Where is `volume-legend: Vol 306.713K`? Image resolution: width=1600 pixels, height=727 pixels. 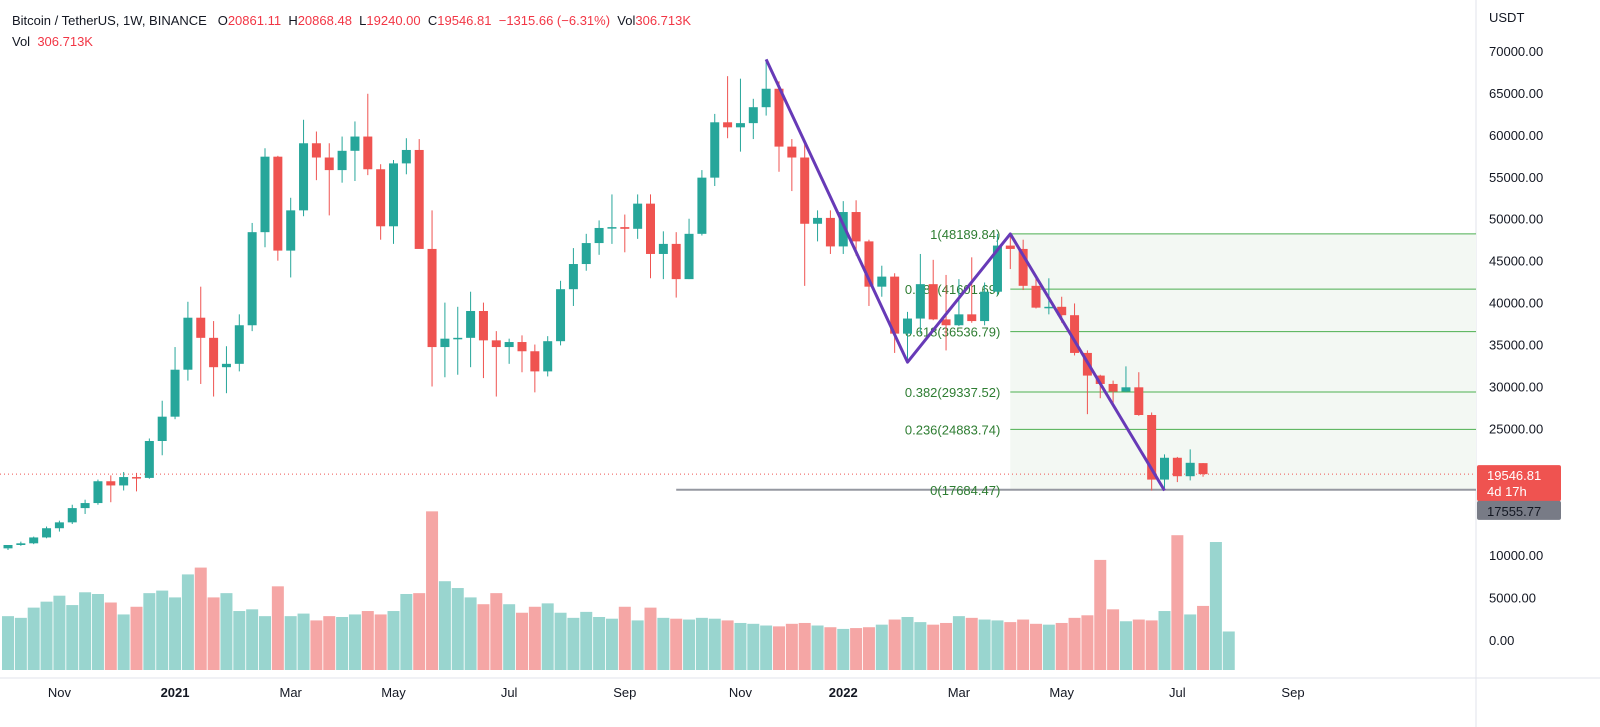
volume-legend: Vol 306.713K is located at coordinates (52, 41).